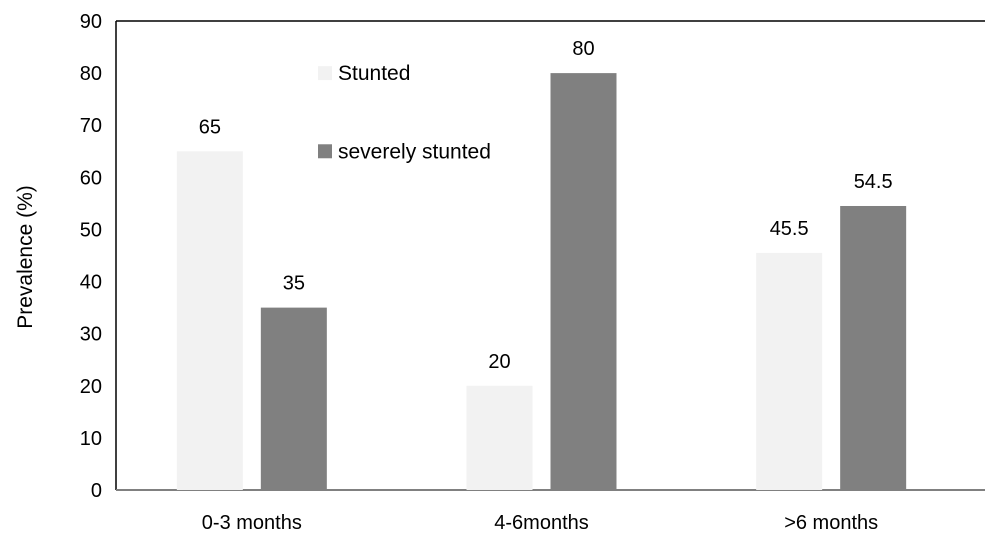 The width and height of the screenshot is (985, 539). What do you see at coordinates (414, 151) in the screenshot?
I see `legend-label: severely stunted` at bounding box center [414, 151].